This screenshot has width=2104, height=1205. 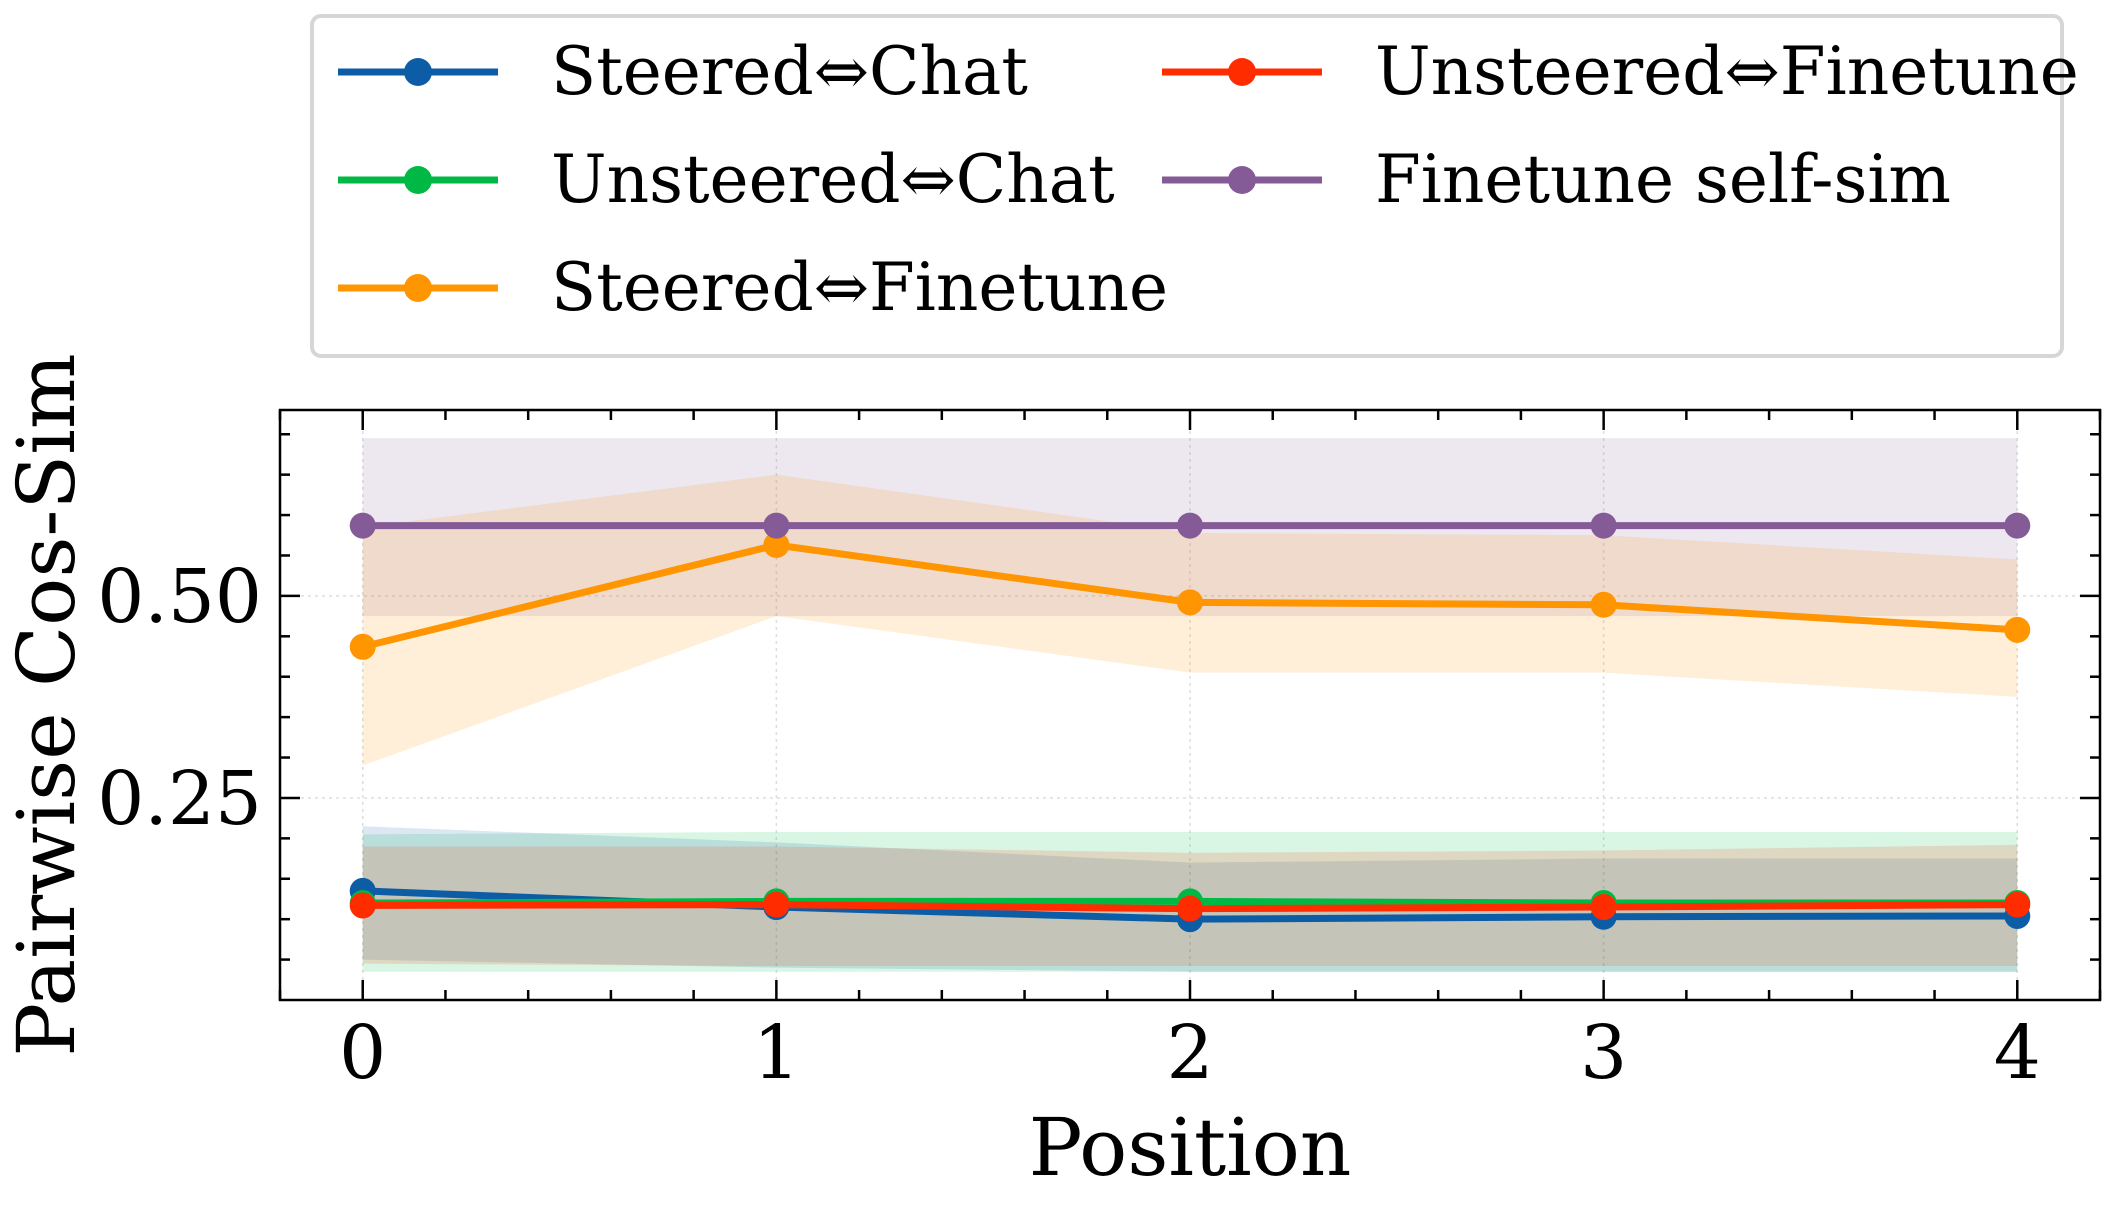 What do you see at coordinates (1190, 1147) in the screenshot?
I see `x-axis-label: Position` at bounding box center [1190, 1147].